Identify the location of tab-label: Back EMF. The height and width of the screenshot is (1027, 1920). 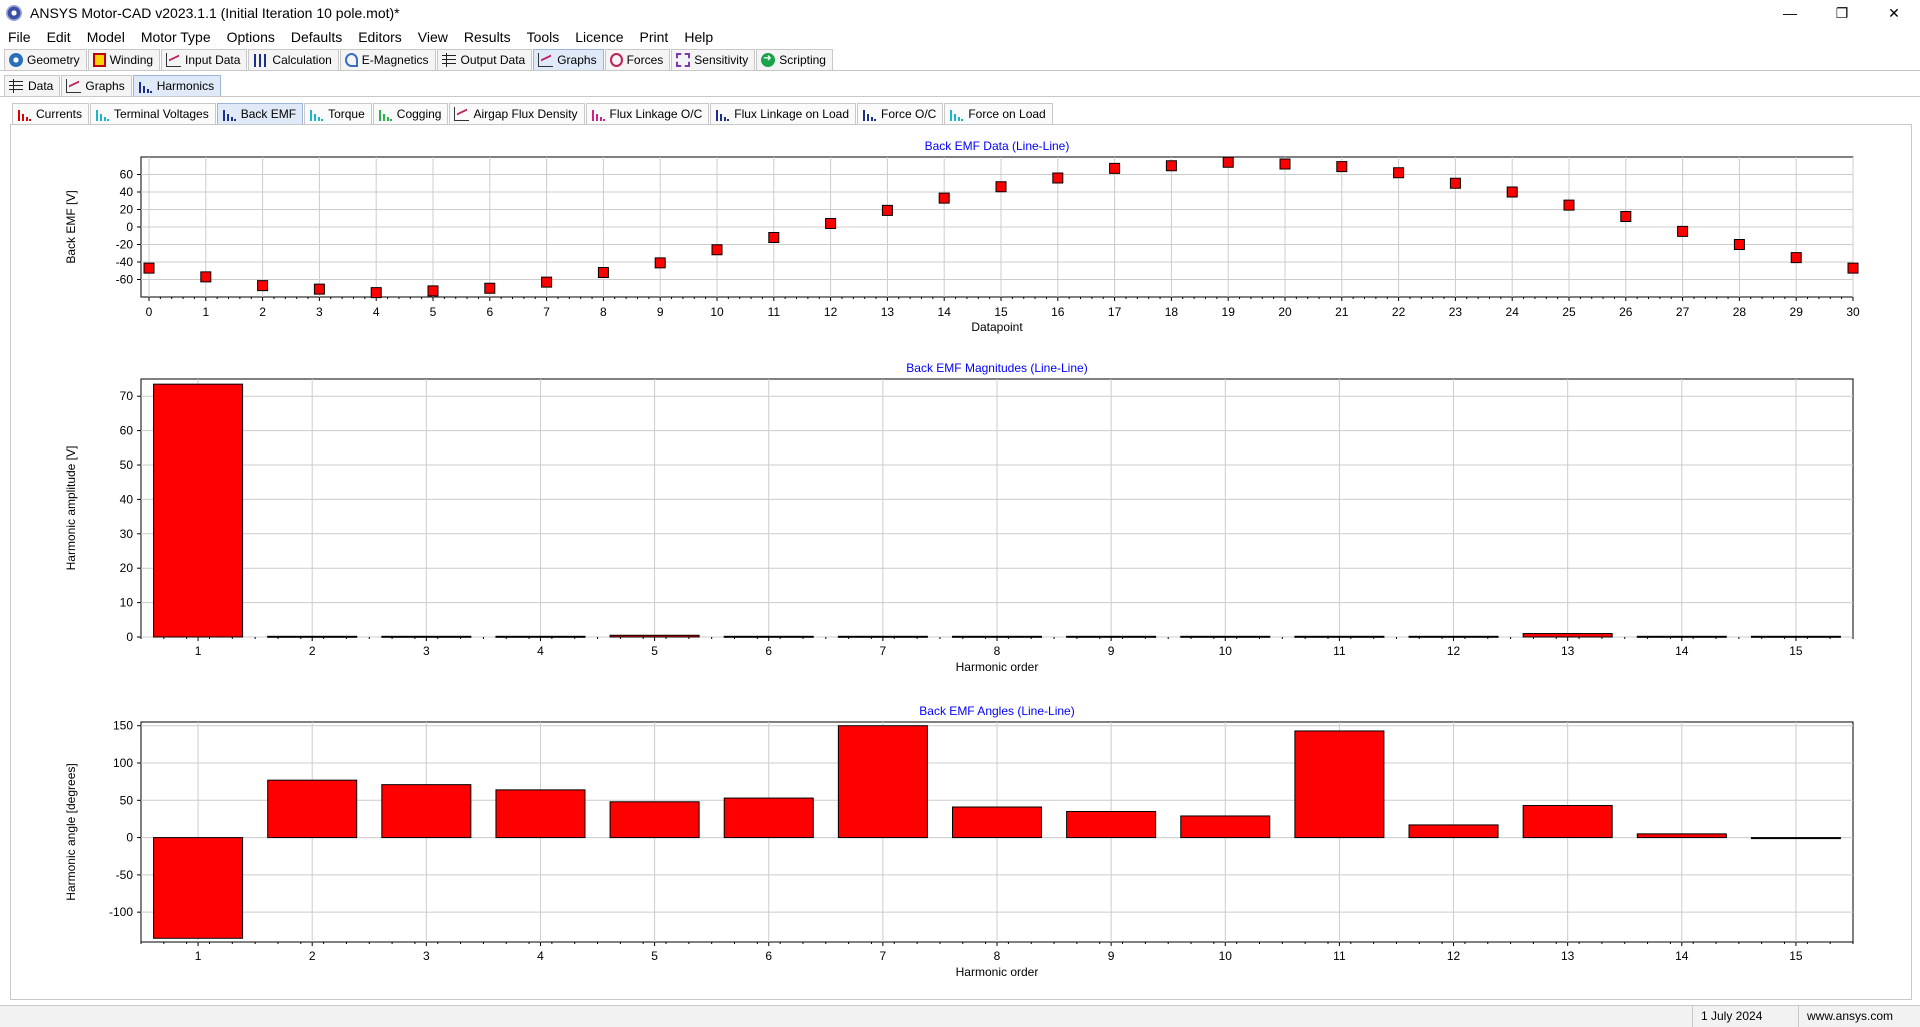
(268, 114).